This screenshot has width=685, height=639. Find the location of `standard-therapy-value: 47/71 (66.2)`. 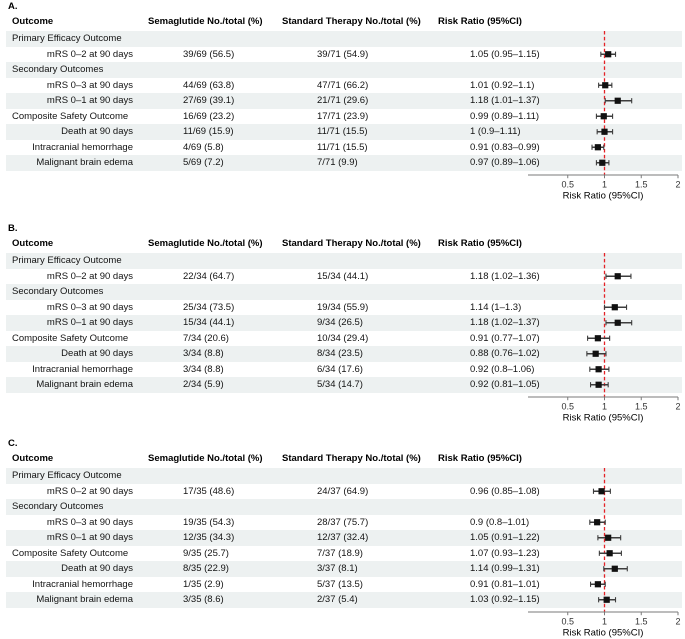

standard-therapy-value: 47/71 (66.2) is located at coordinates (343, 85).